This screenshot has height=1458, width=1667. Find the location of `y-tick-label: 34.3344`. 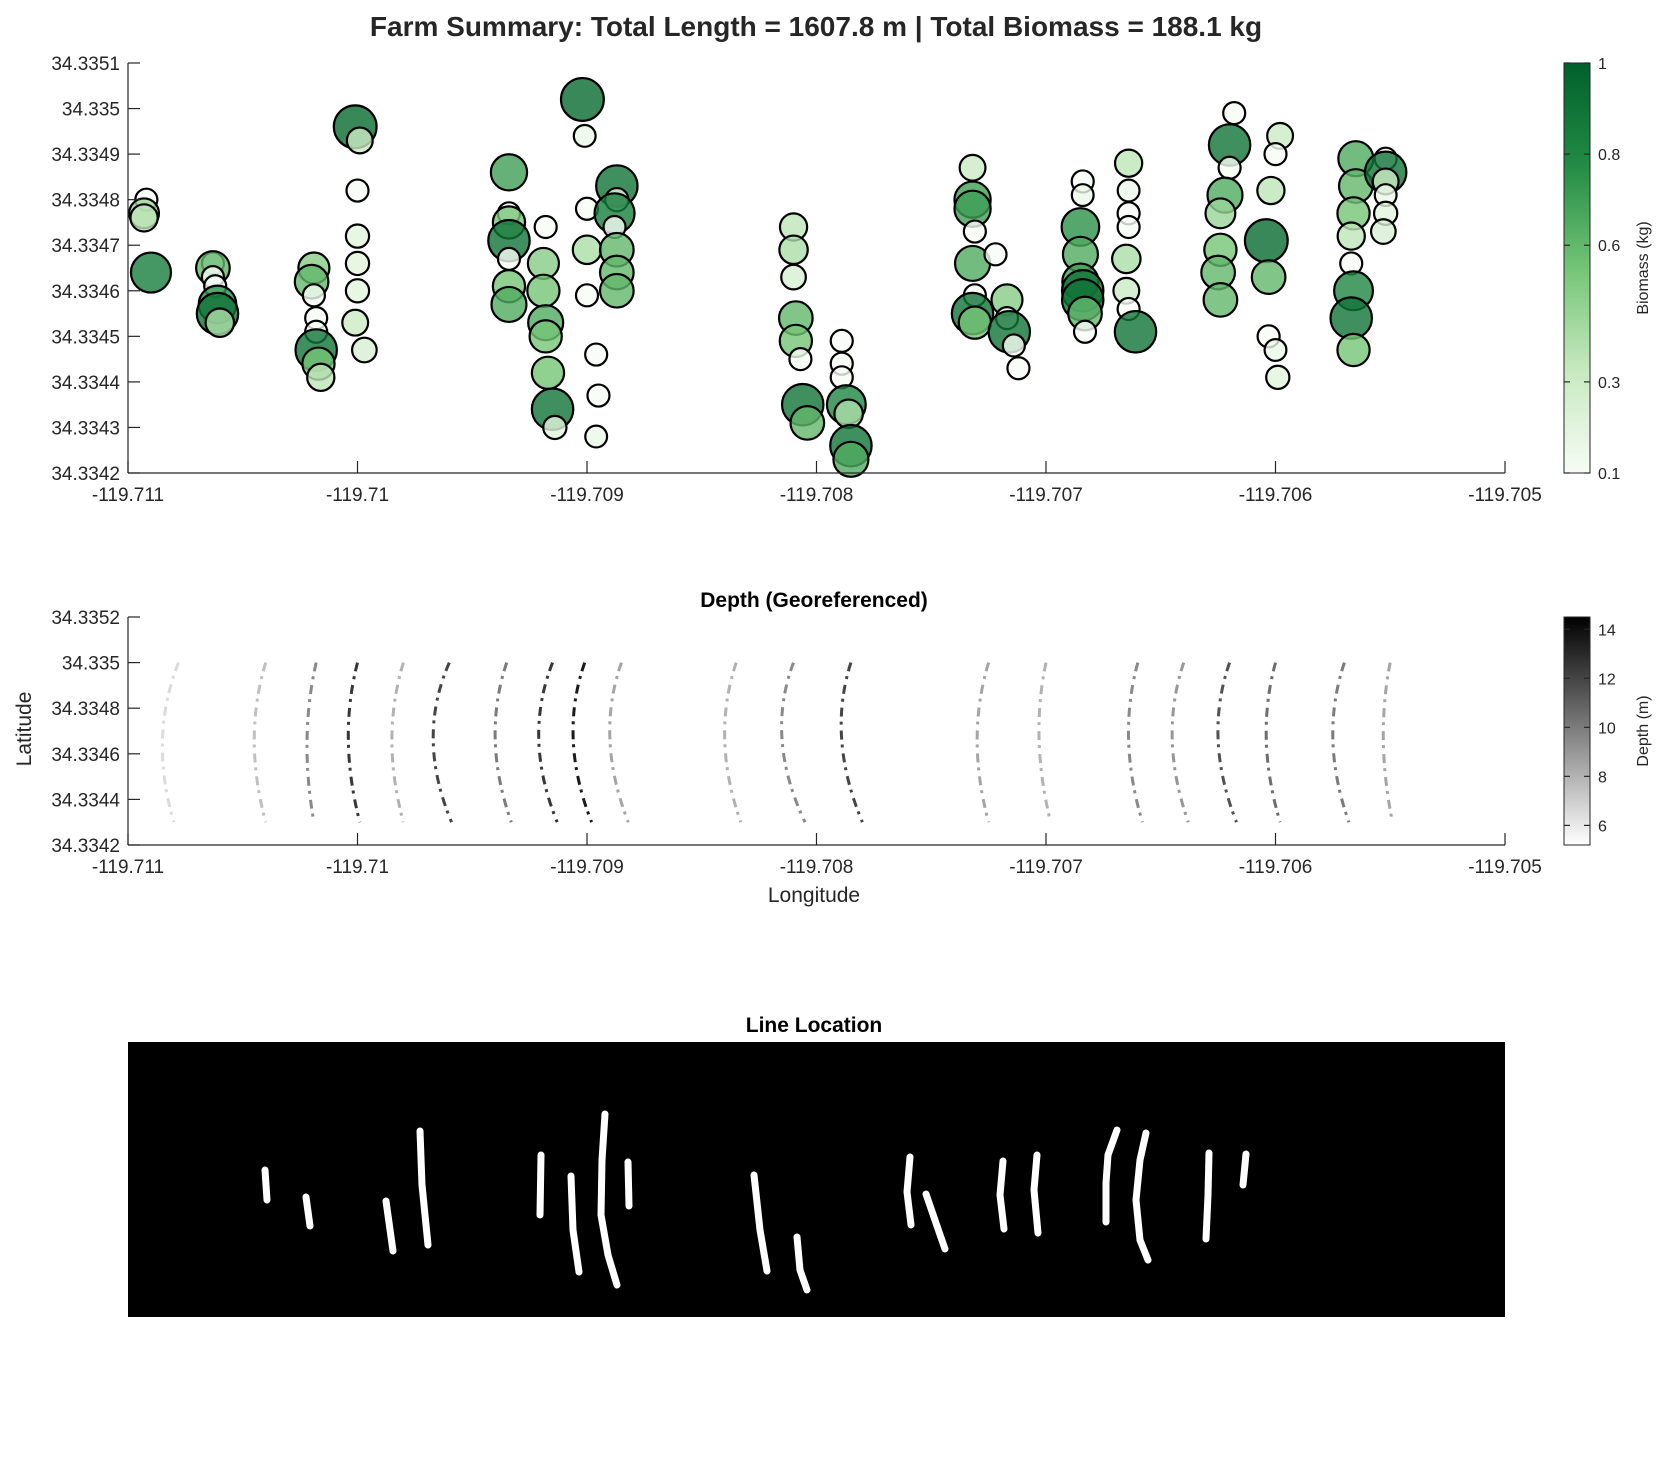

y-tick-label: 34.3344 is located at coordinates (85, 800).